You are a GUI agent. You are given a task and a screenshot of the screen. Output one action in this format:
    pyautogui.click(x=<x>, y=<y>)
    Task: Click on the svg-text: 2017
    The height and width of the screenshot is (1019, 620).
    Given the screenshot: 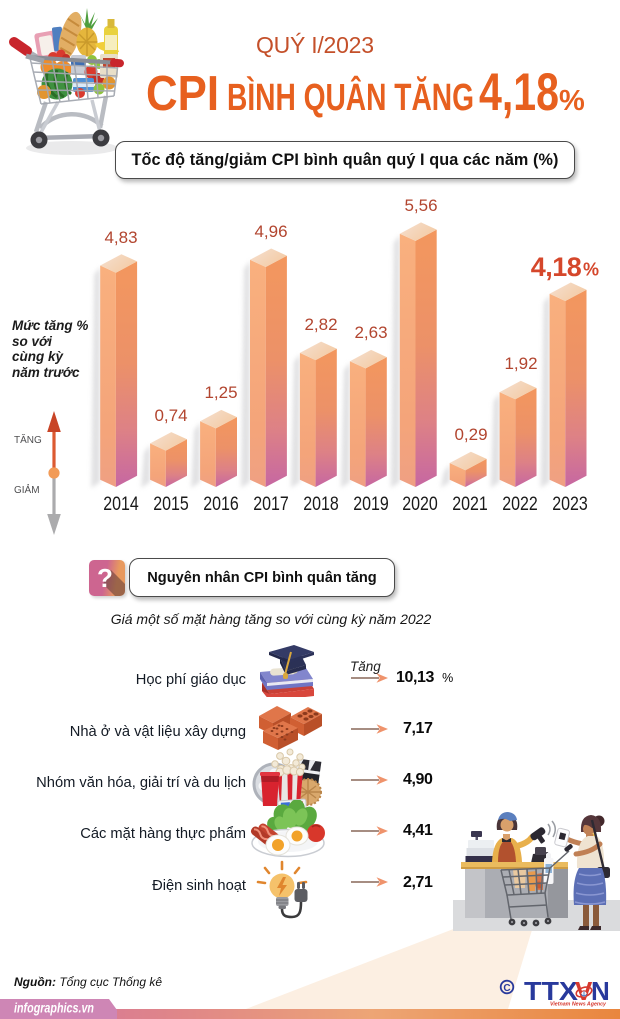 What is the action you would take?
    pyautogui.click(x=271, y=504)
    